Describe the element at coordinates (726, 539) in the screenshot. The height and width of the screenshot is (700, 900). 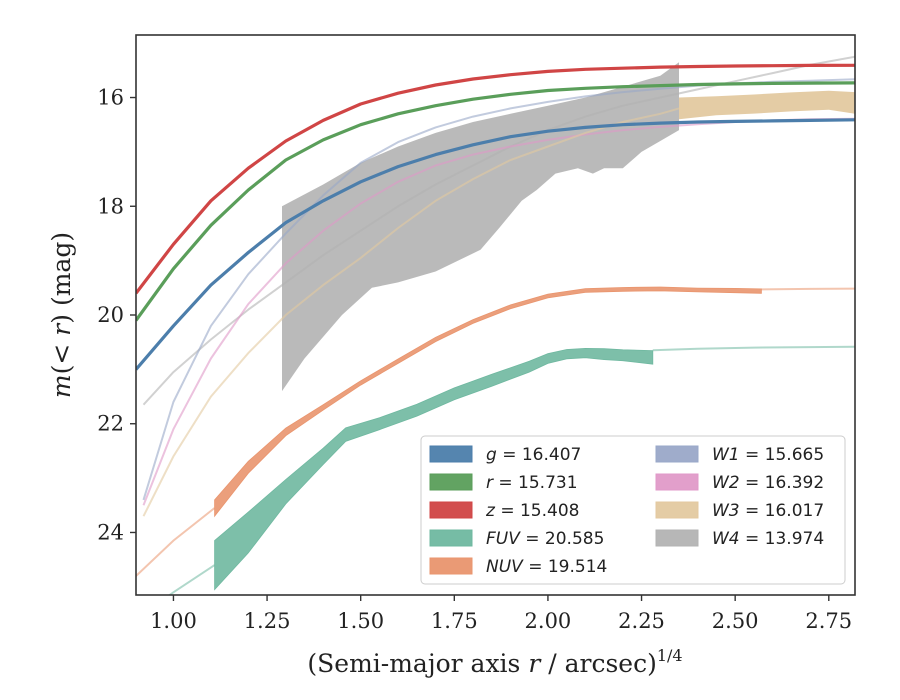
I see `legend-label-var: W4` at that location.